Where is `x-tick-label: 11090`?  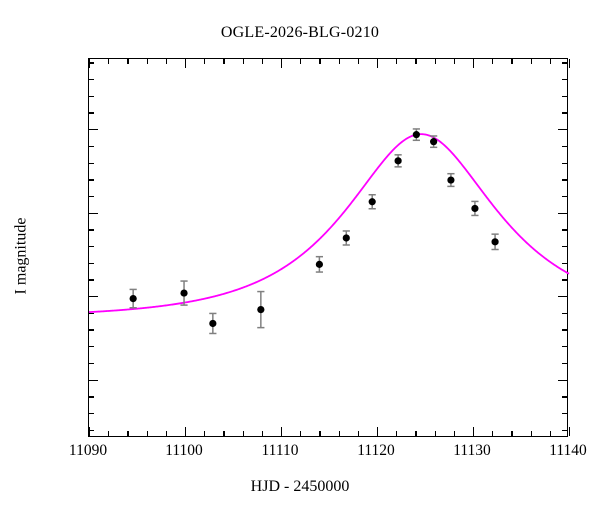 x-tick-label: 11090 is located at coordinates (88, 450).